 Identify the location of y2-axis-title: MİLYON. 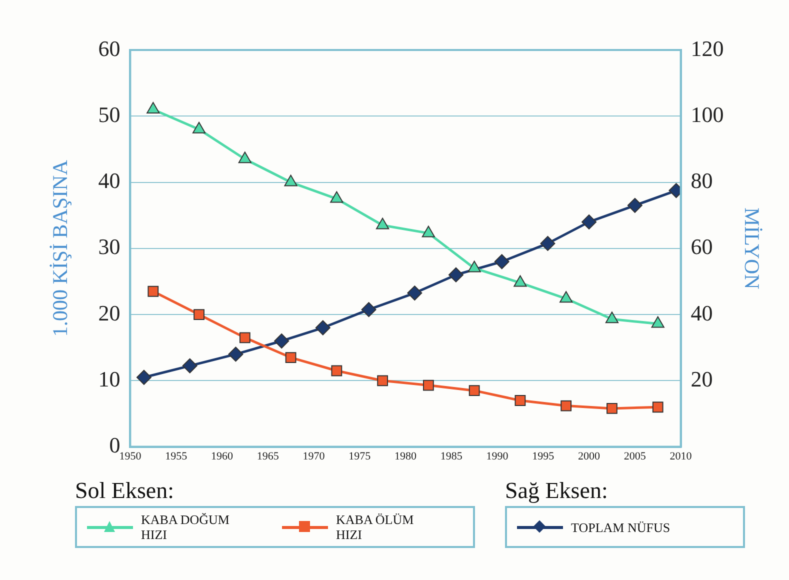
(752, 248).